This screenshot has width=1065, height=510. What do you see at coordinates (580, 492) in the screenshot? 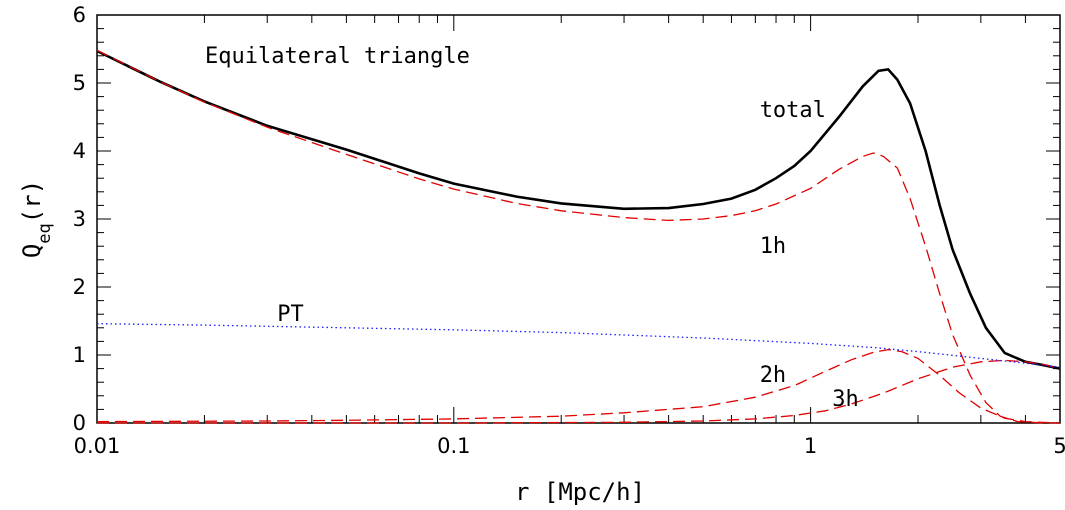
I see `x-axis-title: r [Mpc/h]` at bounding box center [580, 492].